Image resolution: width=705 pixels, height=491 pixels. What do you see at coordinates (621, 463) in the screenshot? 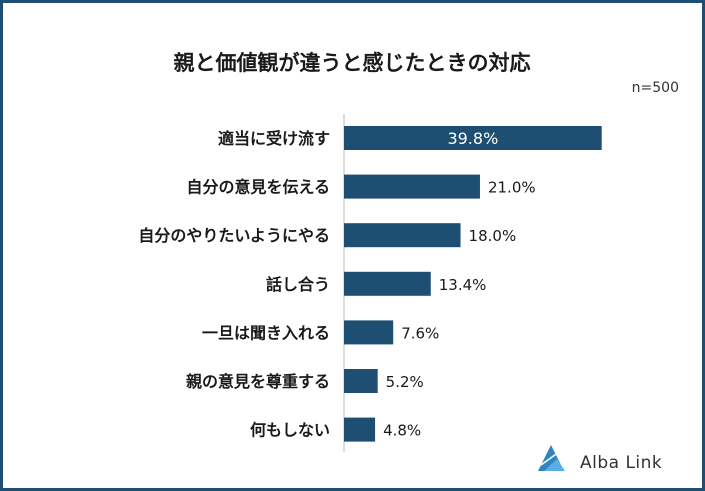
I see `alba-link-logo-text: Alba Link` at bounding box center [621, 463].